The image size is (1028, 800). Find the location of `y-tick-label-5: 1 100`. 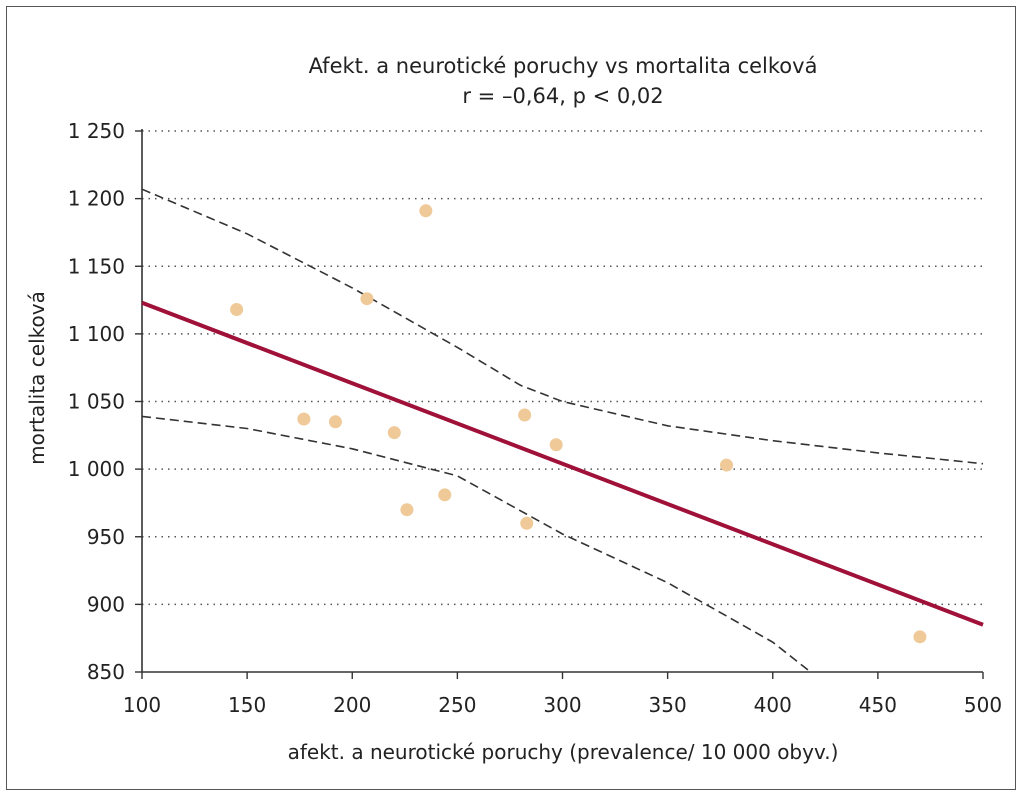

y-tick-label-5: 1 100 is located at coordinates (96, 334).